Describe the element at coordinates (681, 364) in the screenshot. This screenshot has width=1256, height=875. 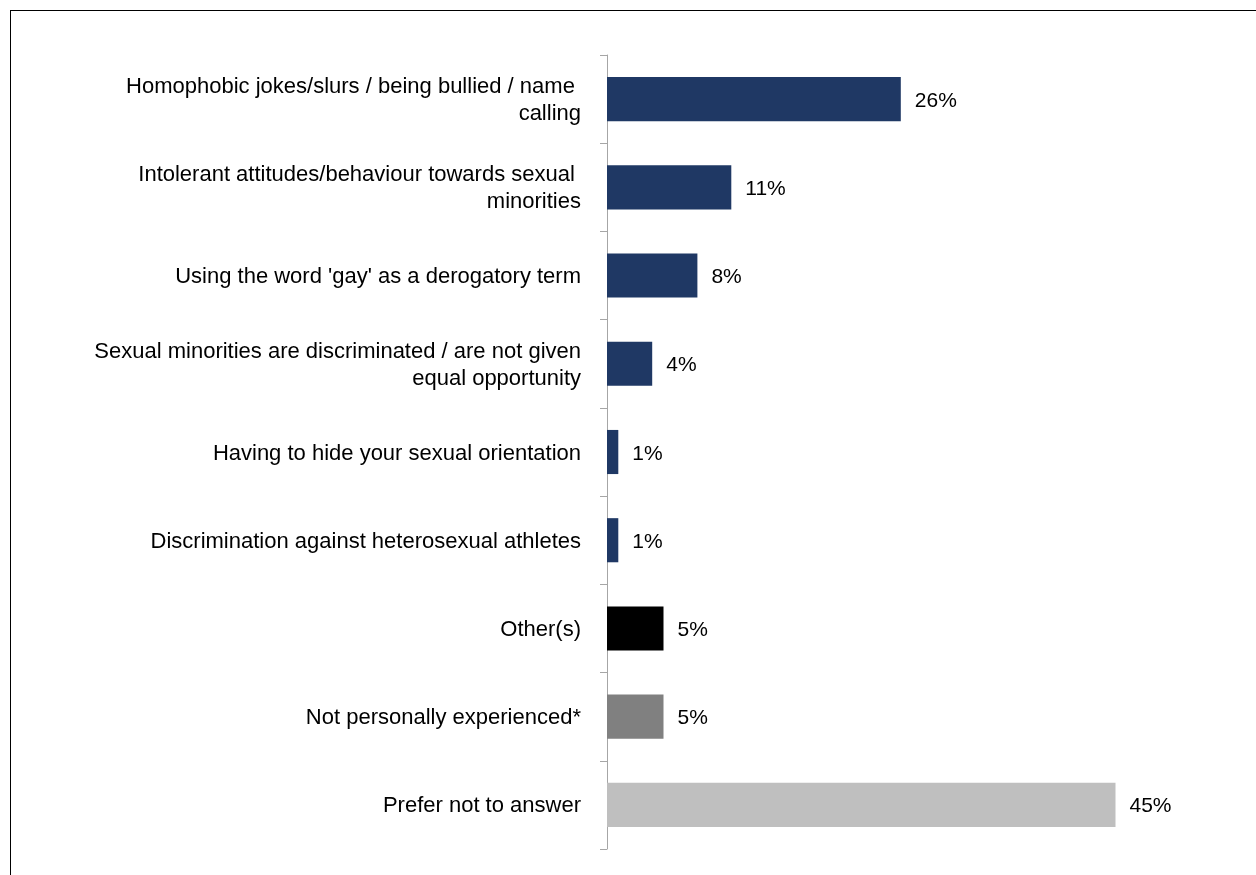
I see `data-label: 4%` at that location.